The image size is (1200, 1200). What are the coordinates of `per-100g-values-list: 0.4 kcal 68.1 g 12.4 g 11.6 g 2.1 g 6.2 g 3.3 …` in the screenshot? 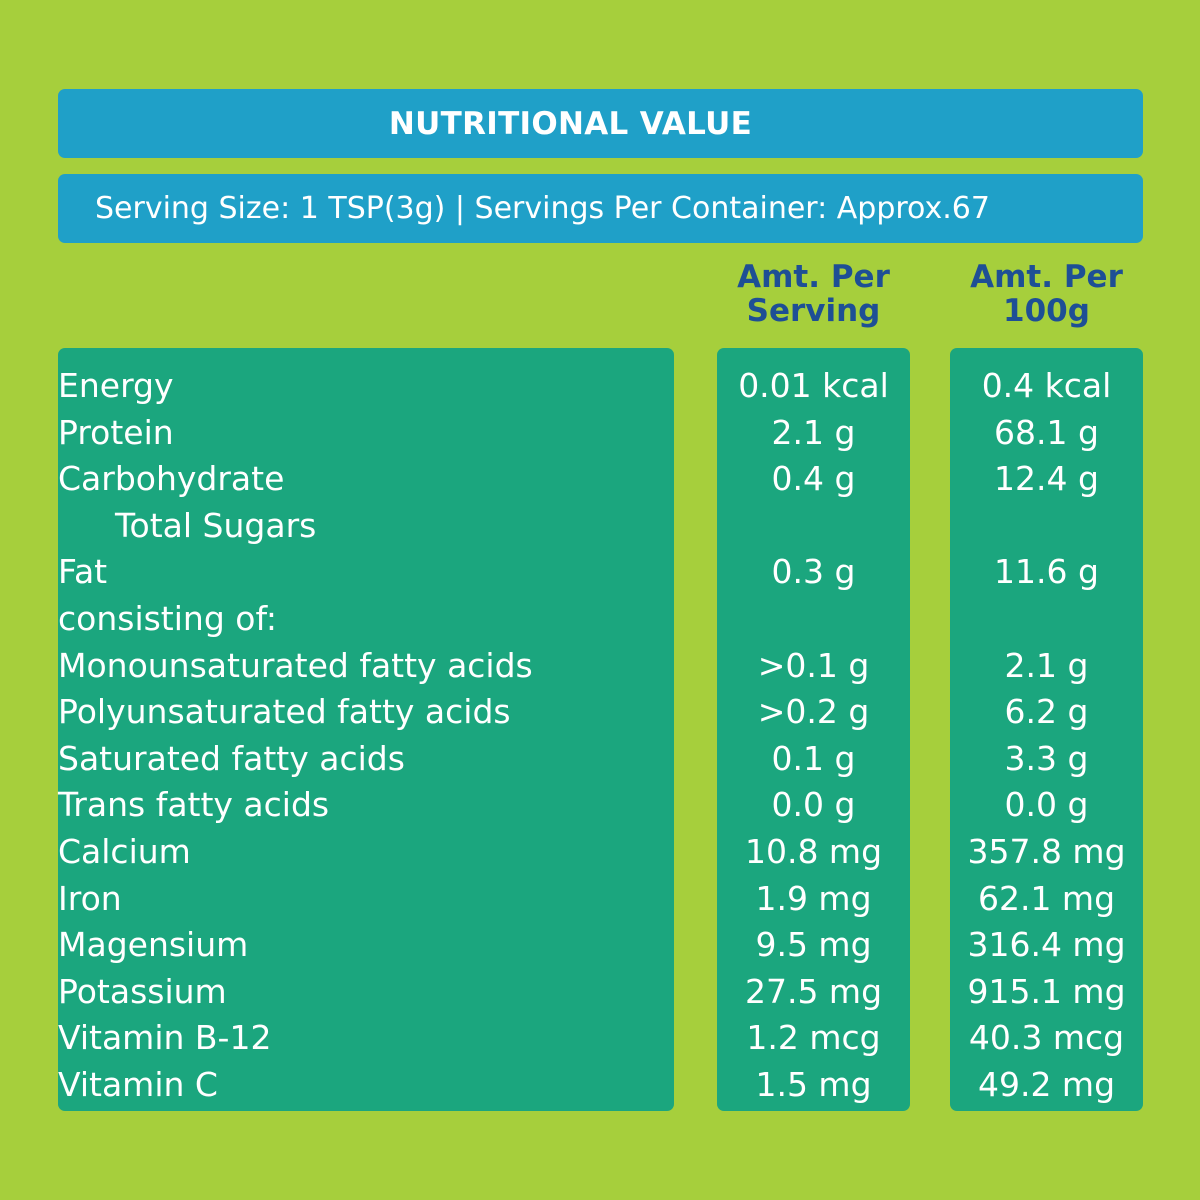 It's located at (1046, 736).